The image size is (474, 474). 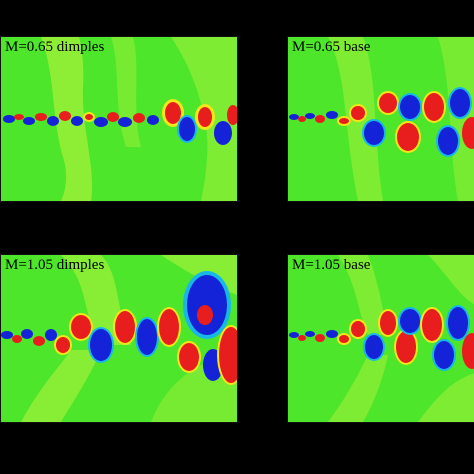 I want to click on contour-panel-m105-base: M=1.05 base, so click(x=380, y=338).